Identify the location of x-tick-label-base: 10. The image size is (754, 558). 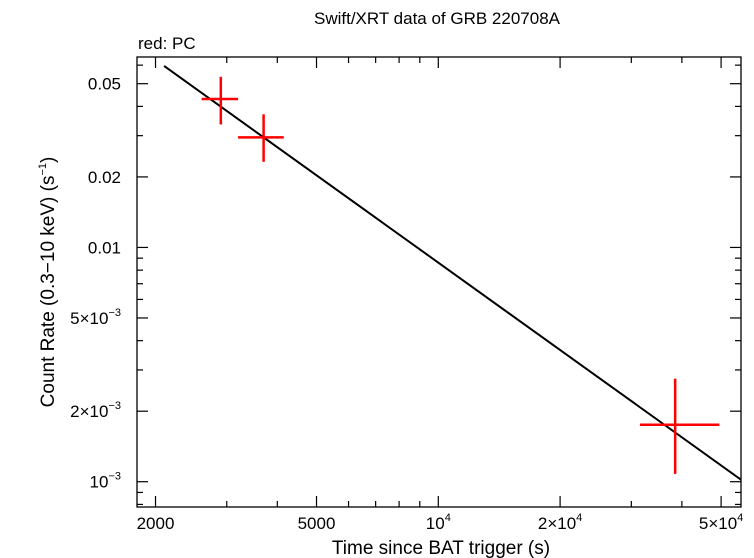
(435, 523).